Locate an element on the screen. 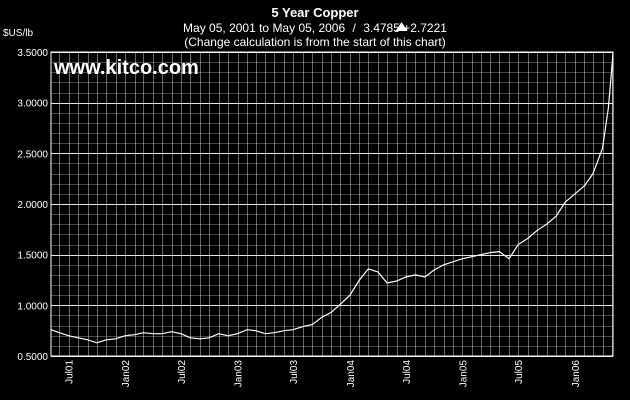 The width and height of the screenshot is (630, 400). x-tick-label: Jan04 is located at coordinates (351, 374).